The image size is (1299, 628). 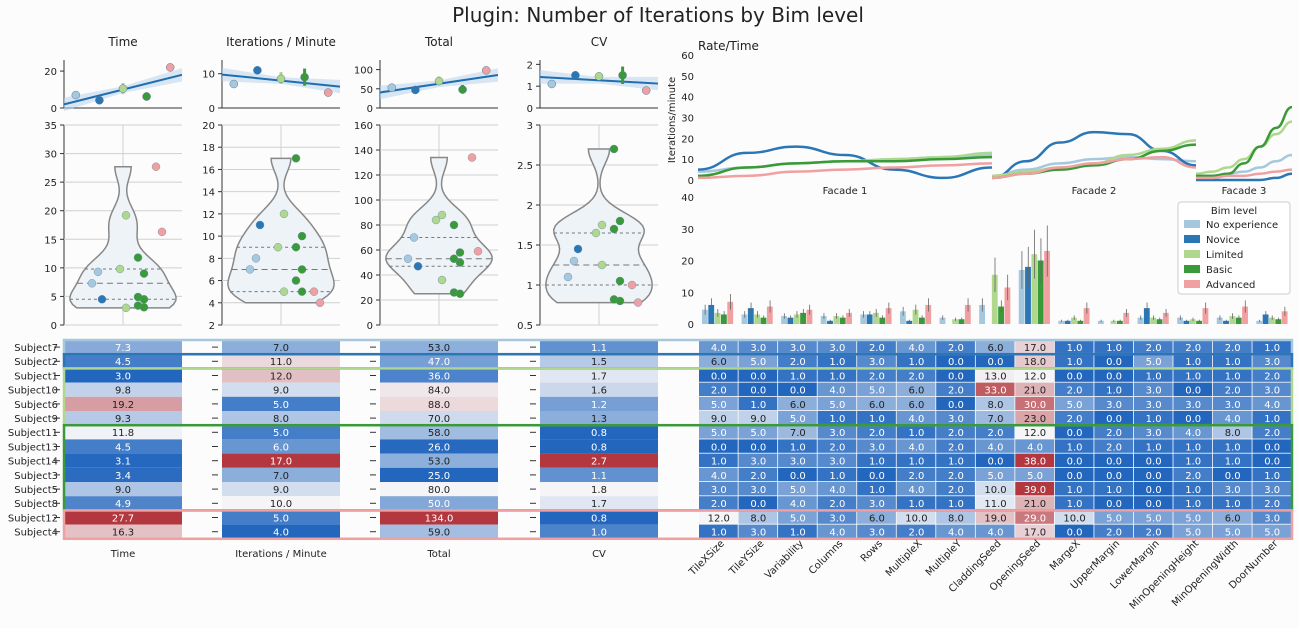 What do you see at coordinates (363, 151) in the screenshot?
I see `y-tick-label: 140` at bounding box center [363, 151].